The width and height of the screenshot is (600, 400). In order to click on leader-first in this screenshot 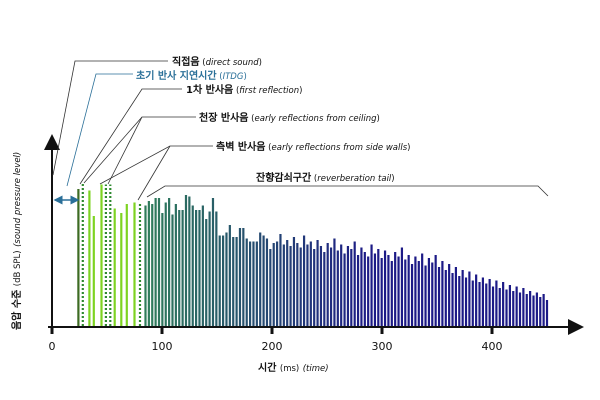, I will do `click(130, 136)`.